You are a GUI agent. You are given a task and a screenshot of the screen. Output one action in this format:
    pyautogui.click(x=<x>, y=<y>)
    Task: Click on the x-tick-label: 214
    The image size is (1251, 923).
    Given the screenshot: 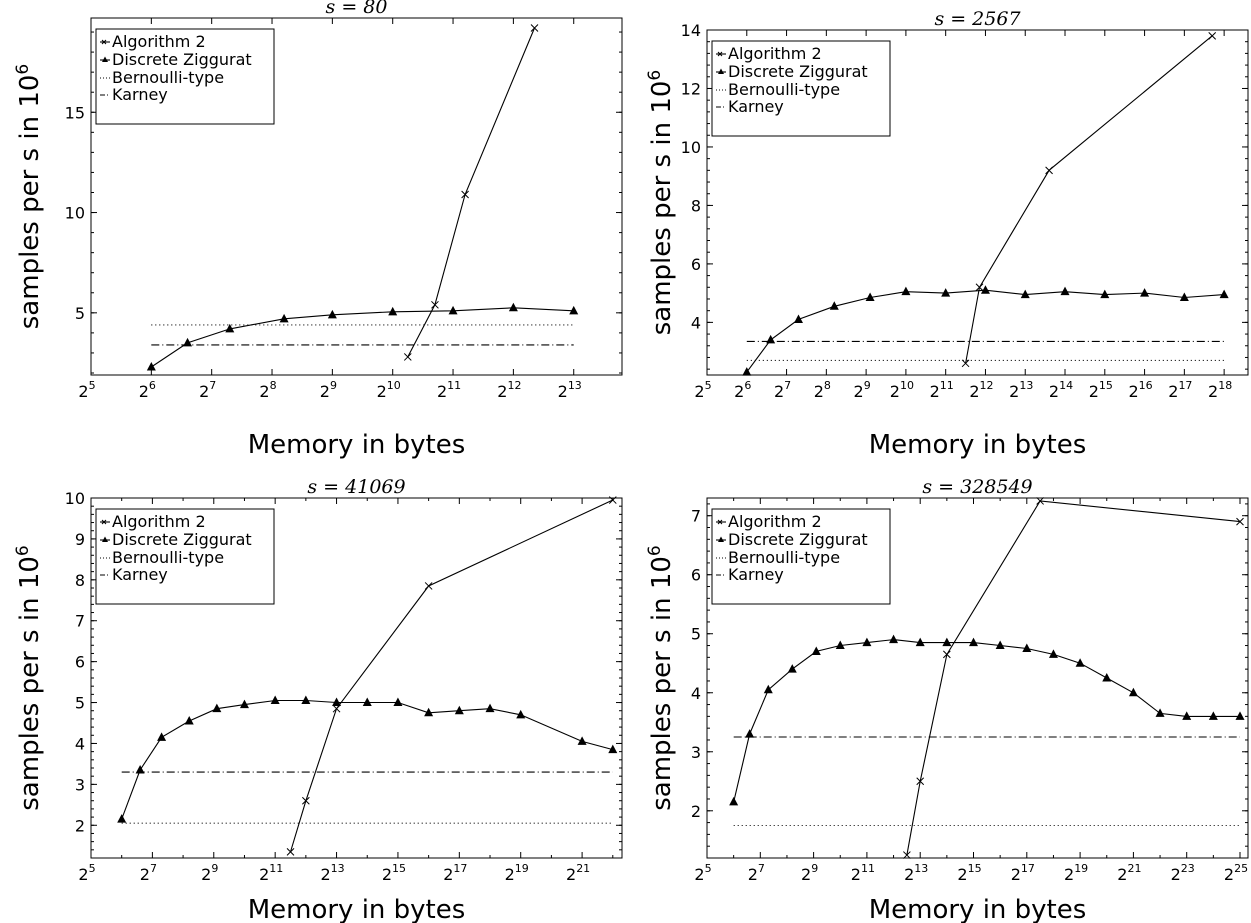 What is the action you would take?
    pyautogui.click(x=1061, y=390)
    